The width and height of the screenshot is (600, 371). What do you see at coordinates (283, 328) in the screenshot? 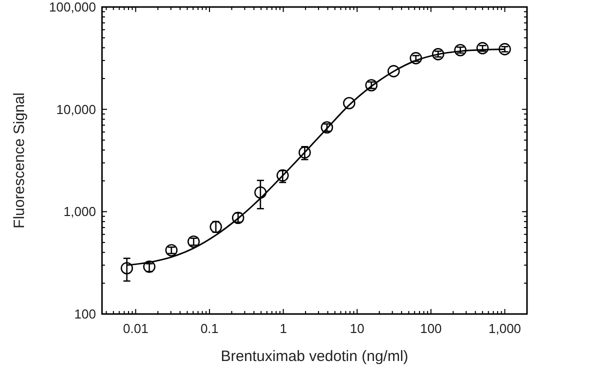
I see `x-tick-label: 1` at bounding box center [283, 328].